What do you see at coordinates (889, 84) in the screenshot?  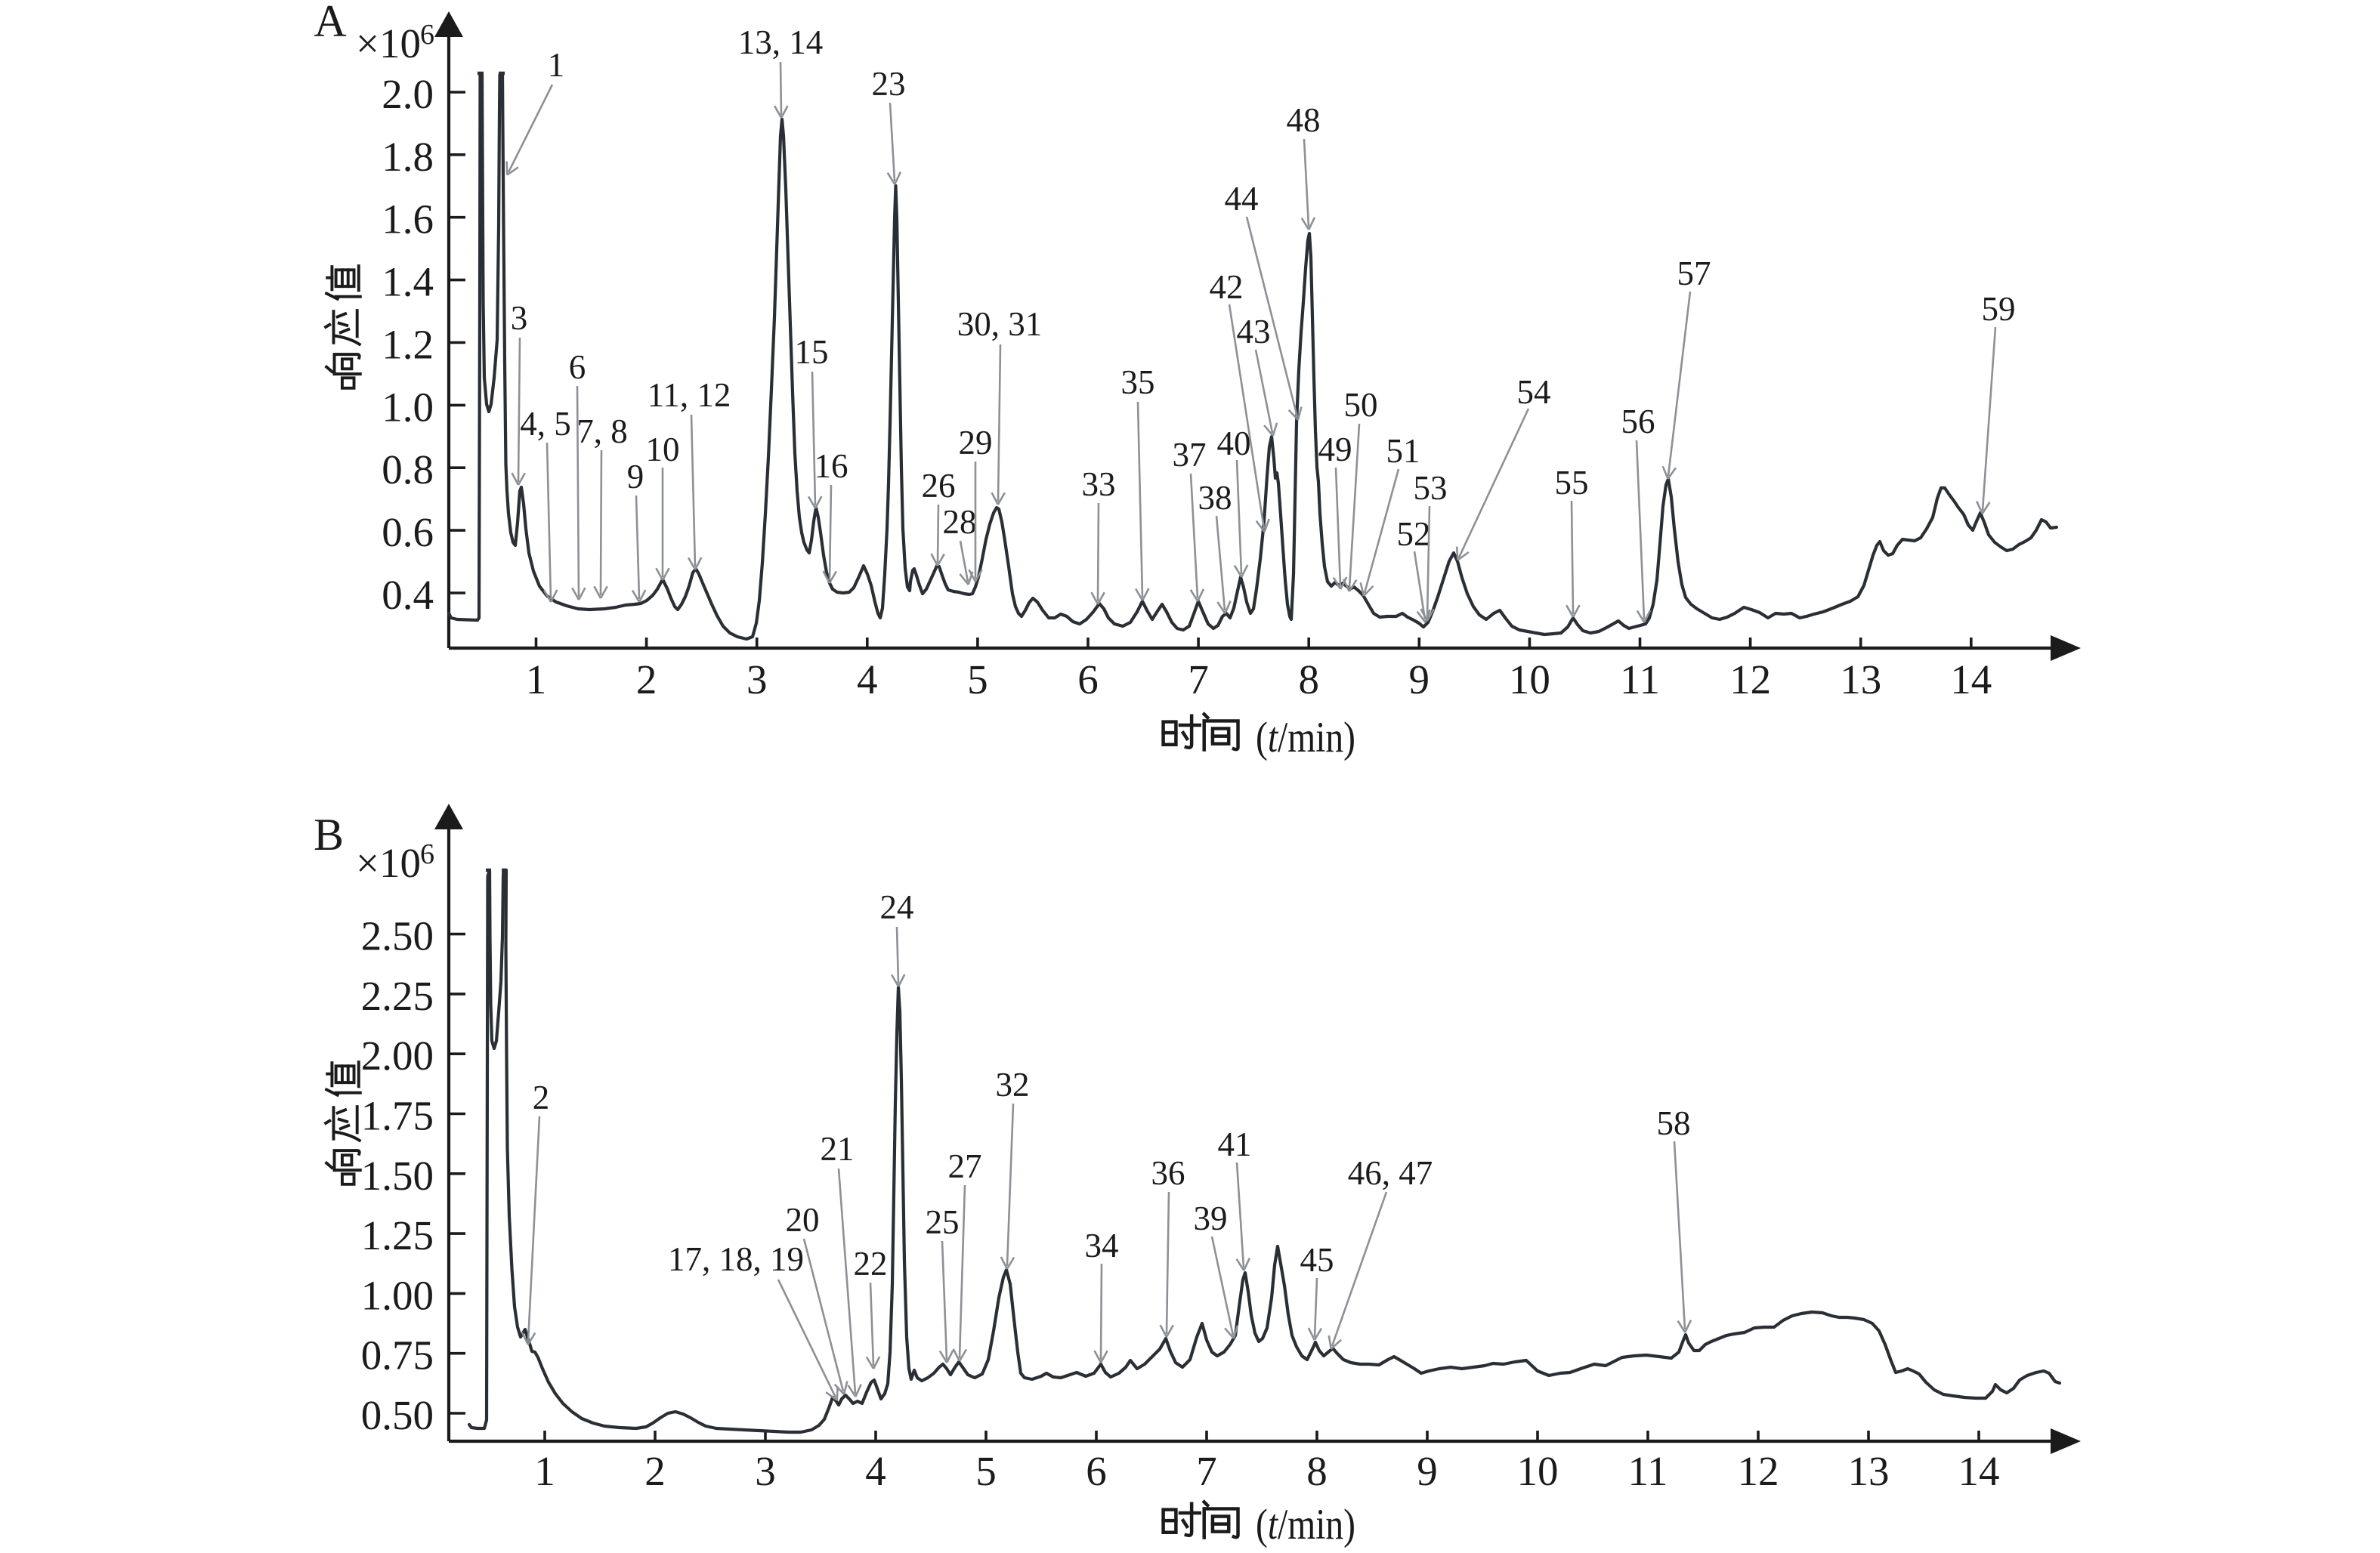 I see `svg-text: 23` at bounding box center [889, 84].